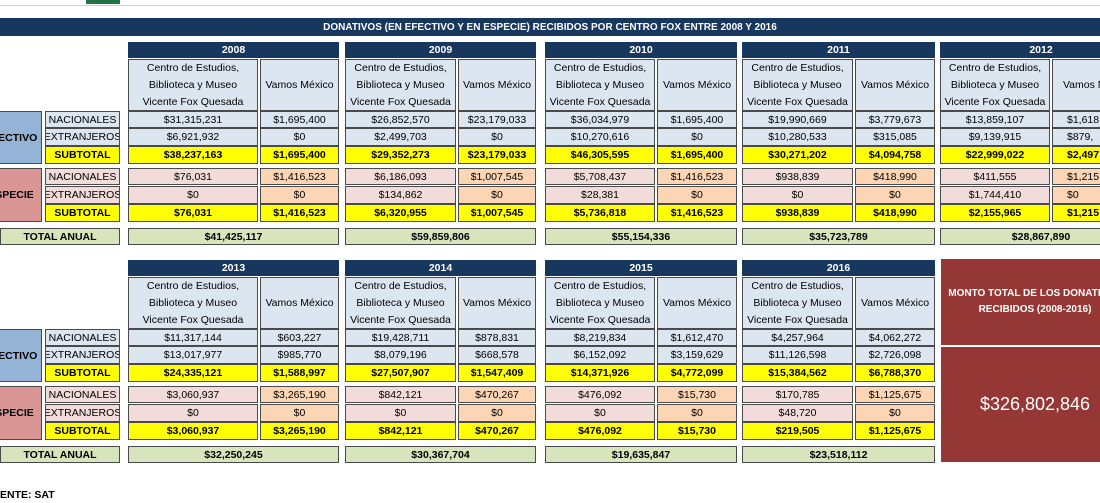 The width and height of the screenshot is (1100, 503). What do you see at coordinates (600, 137) in the screenshot?
I see `value-cell: $10,270,616` at bounding box center [600, 137].